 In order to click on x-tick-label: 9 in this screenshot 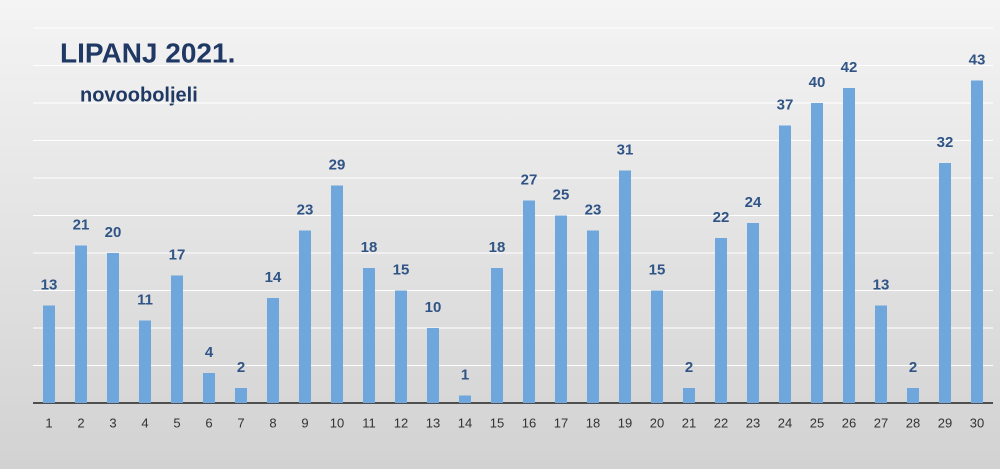, I will do `click(304, 422)`.